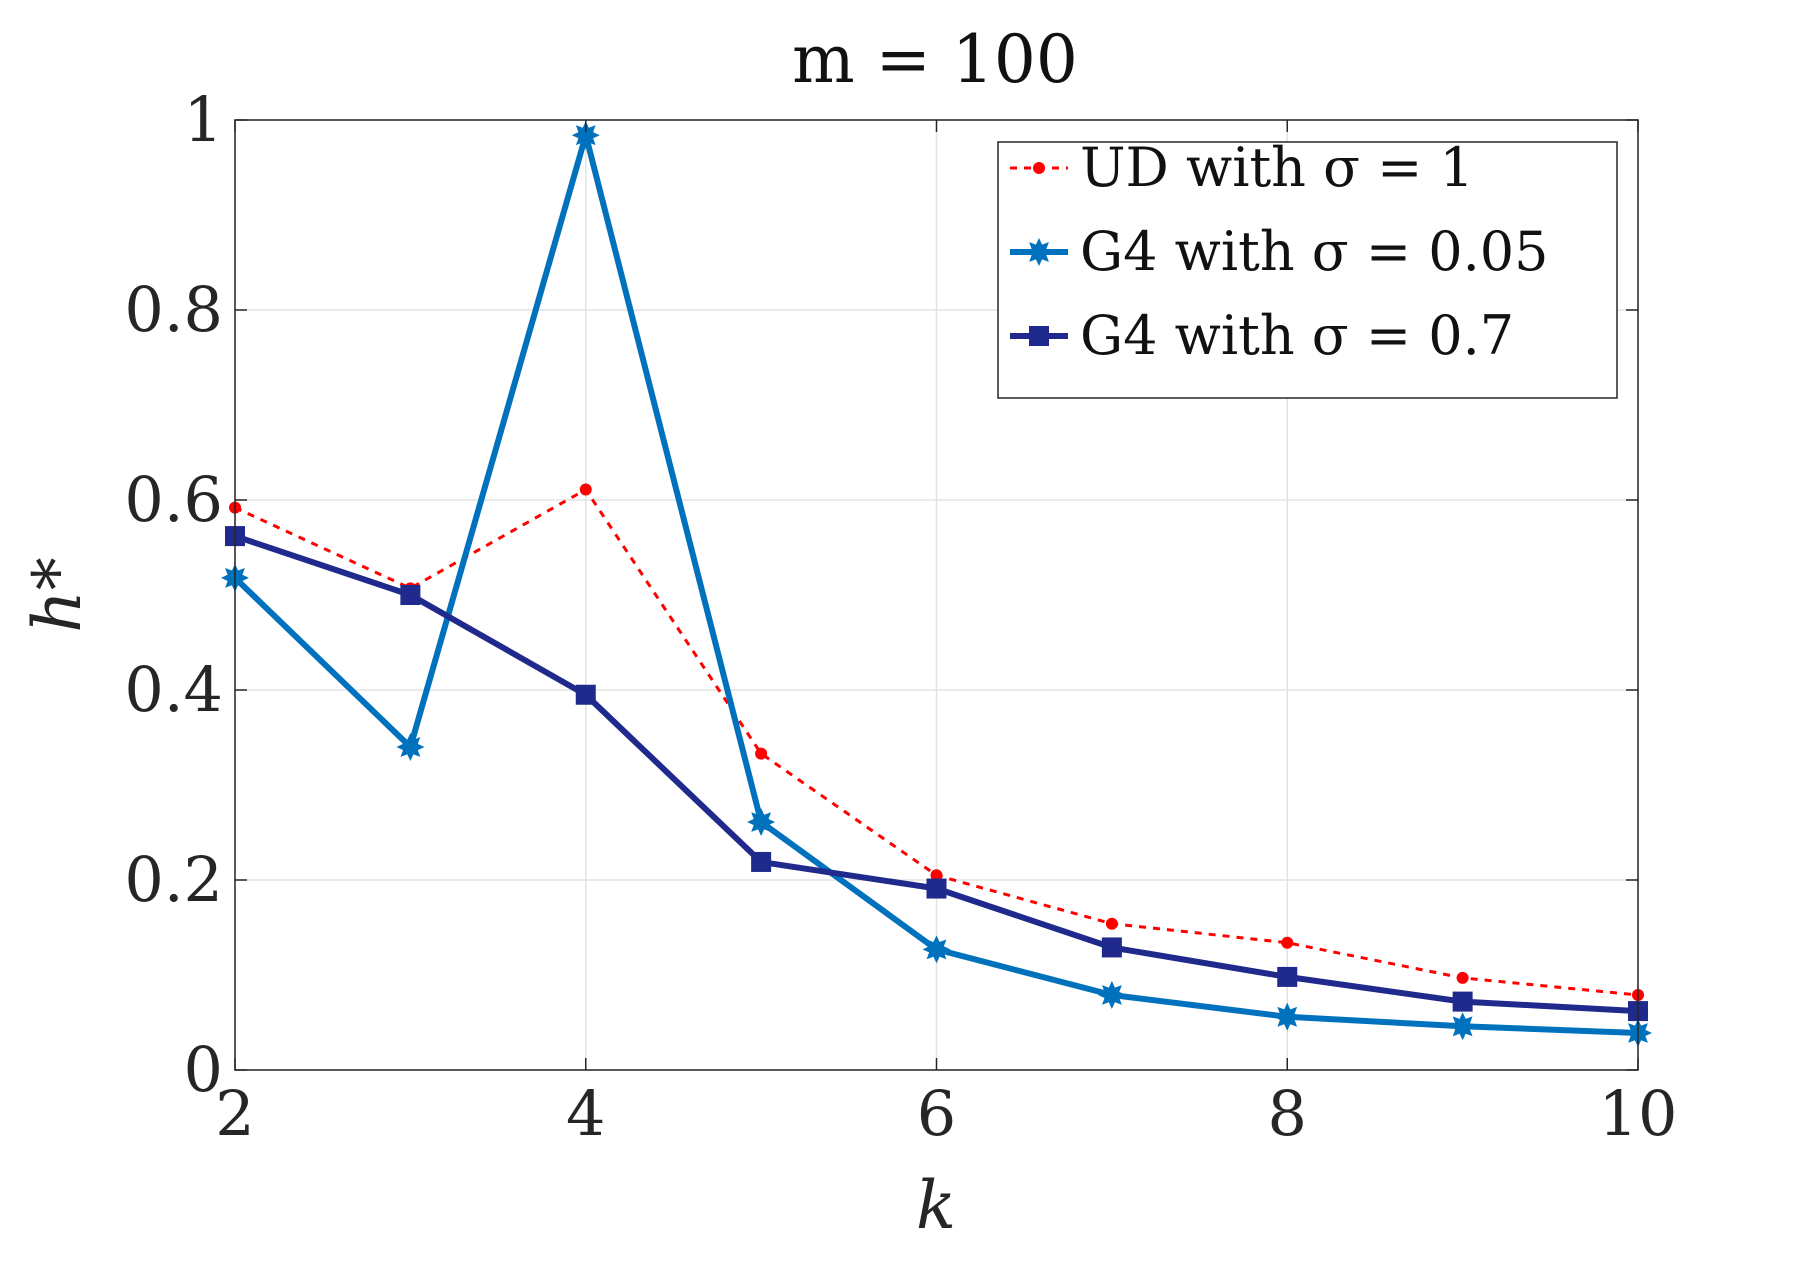  What do you see at coordinates (173, 689) in the screenshot?
I see `y-tick-label: 0.4` at bounding box center [173, 689].